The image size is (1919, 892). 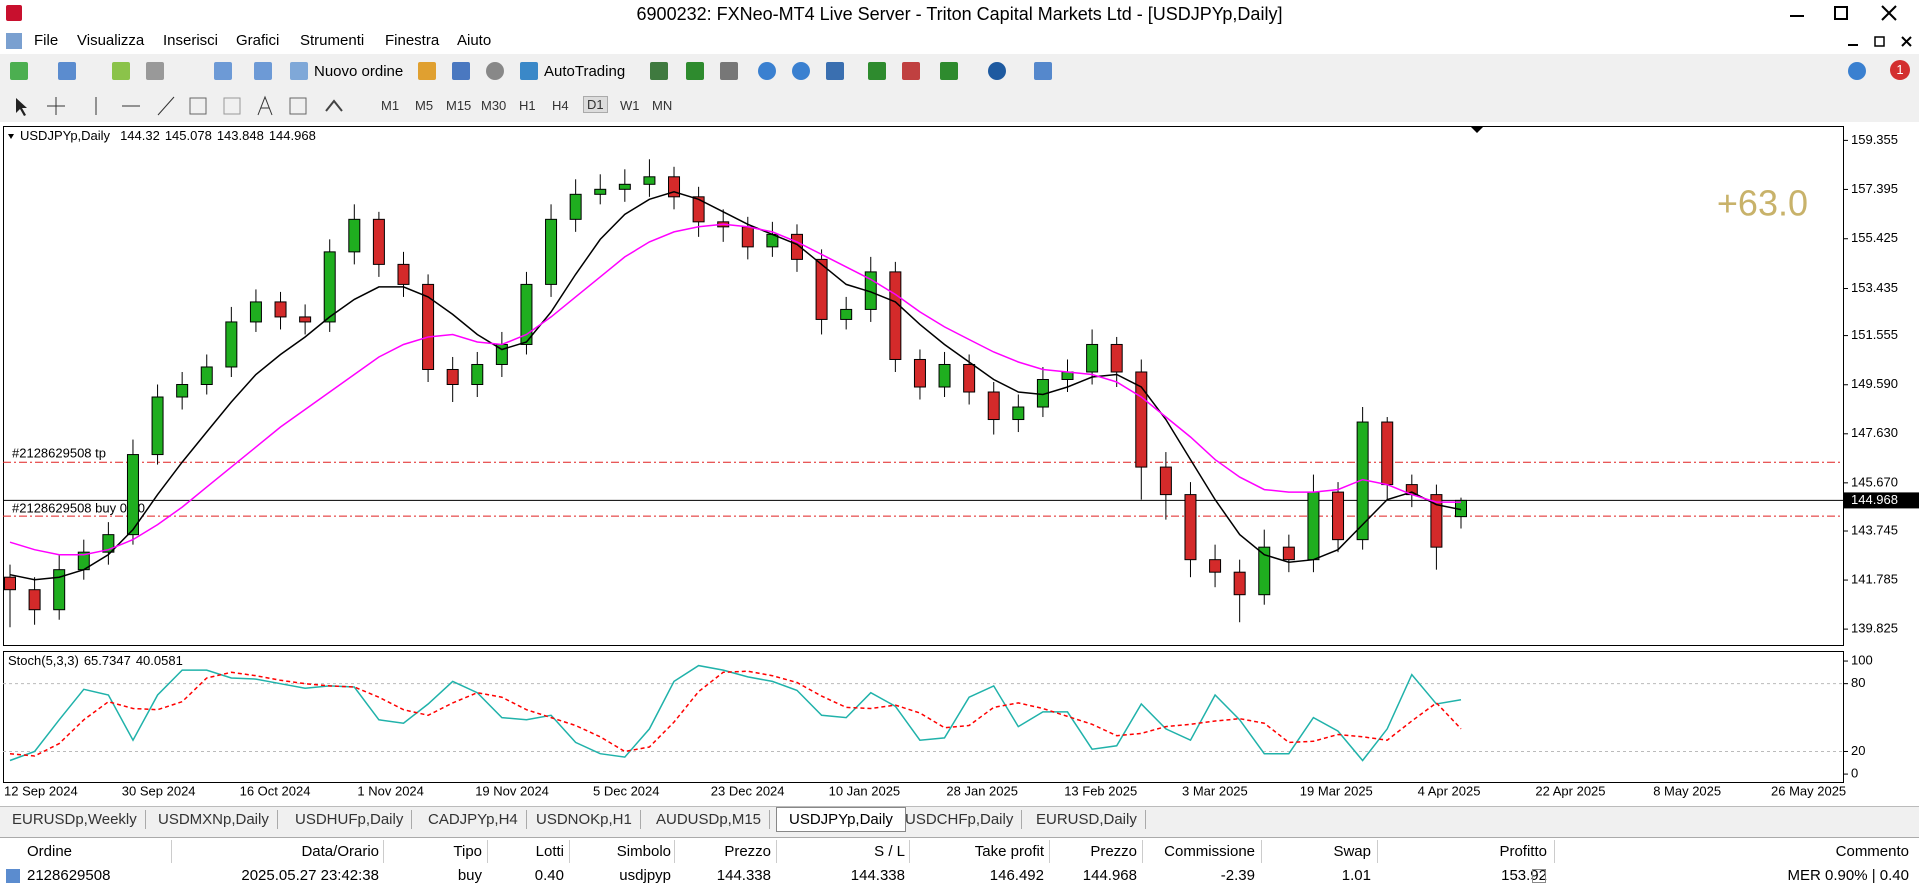 What do you see at coordinates (997, 71) in the screenshot?
I see `periods-icon` at bounding box center [997, 71].